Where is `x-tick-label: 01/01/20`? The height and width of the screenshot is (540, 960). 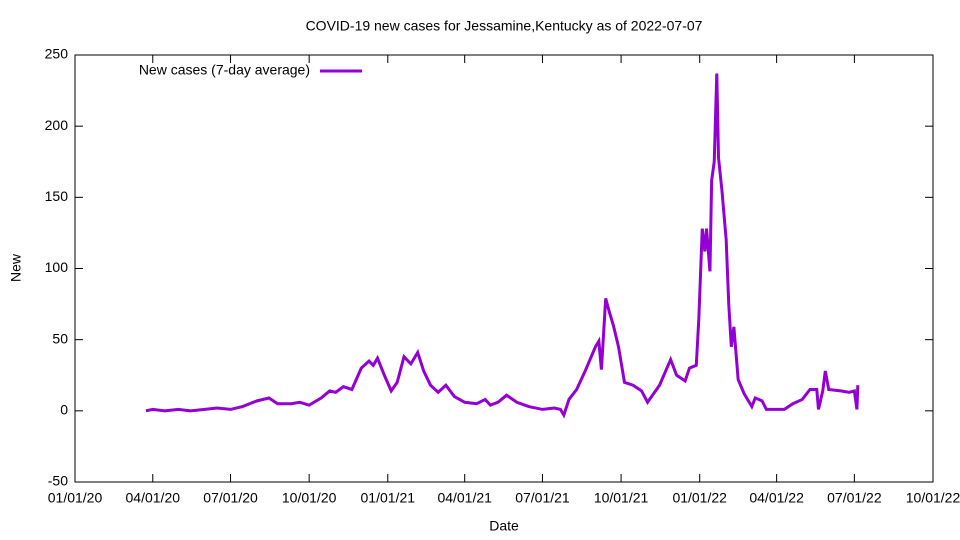 x-tick-label: 01/01/20 is located at coordinates (75, 498).